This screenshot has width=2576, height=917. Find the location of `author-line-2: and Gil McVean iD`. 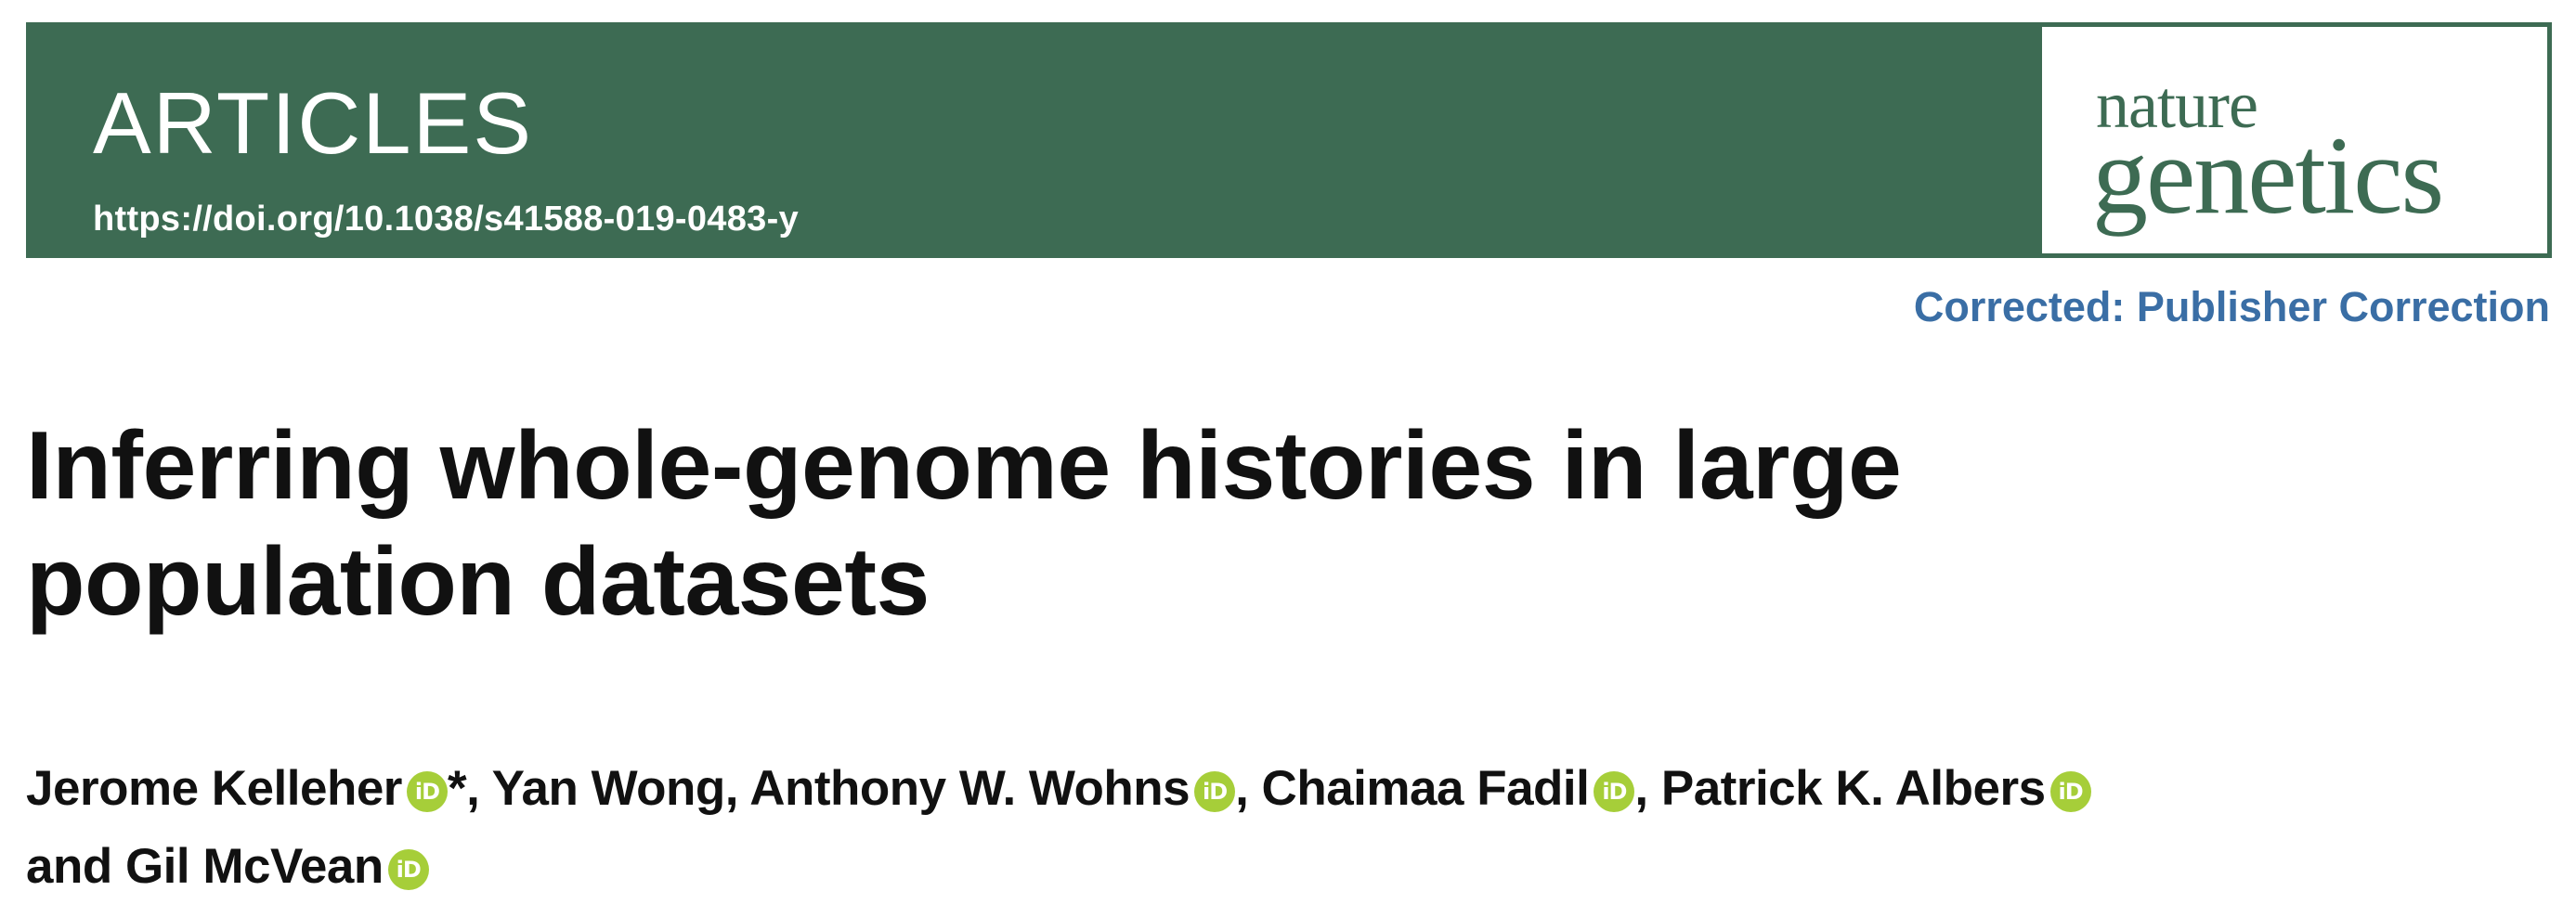

author-line-2: and Gil McVean iD is located at coordinates (1187, 867).